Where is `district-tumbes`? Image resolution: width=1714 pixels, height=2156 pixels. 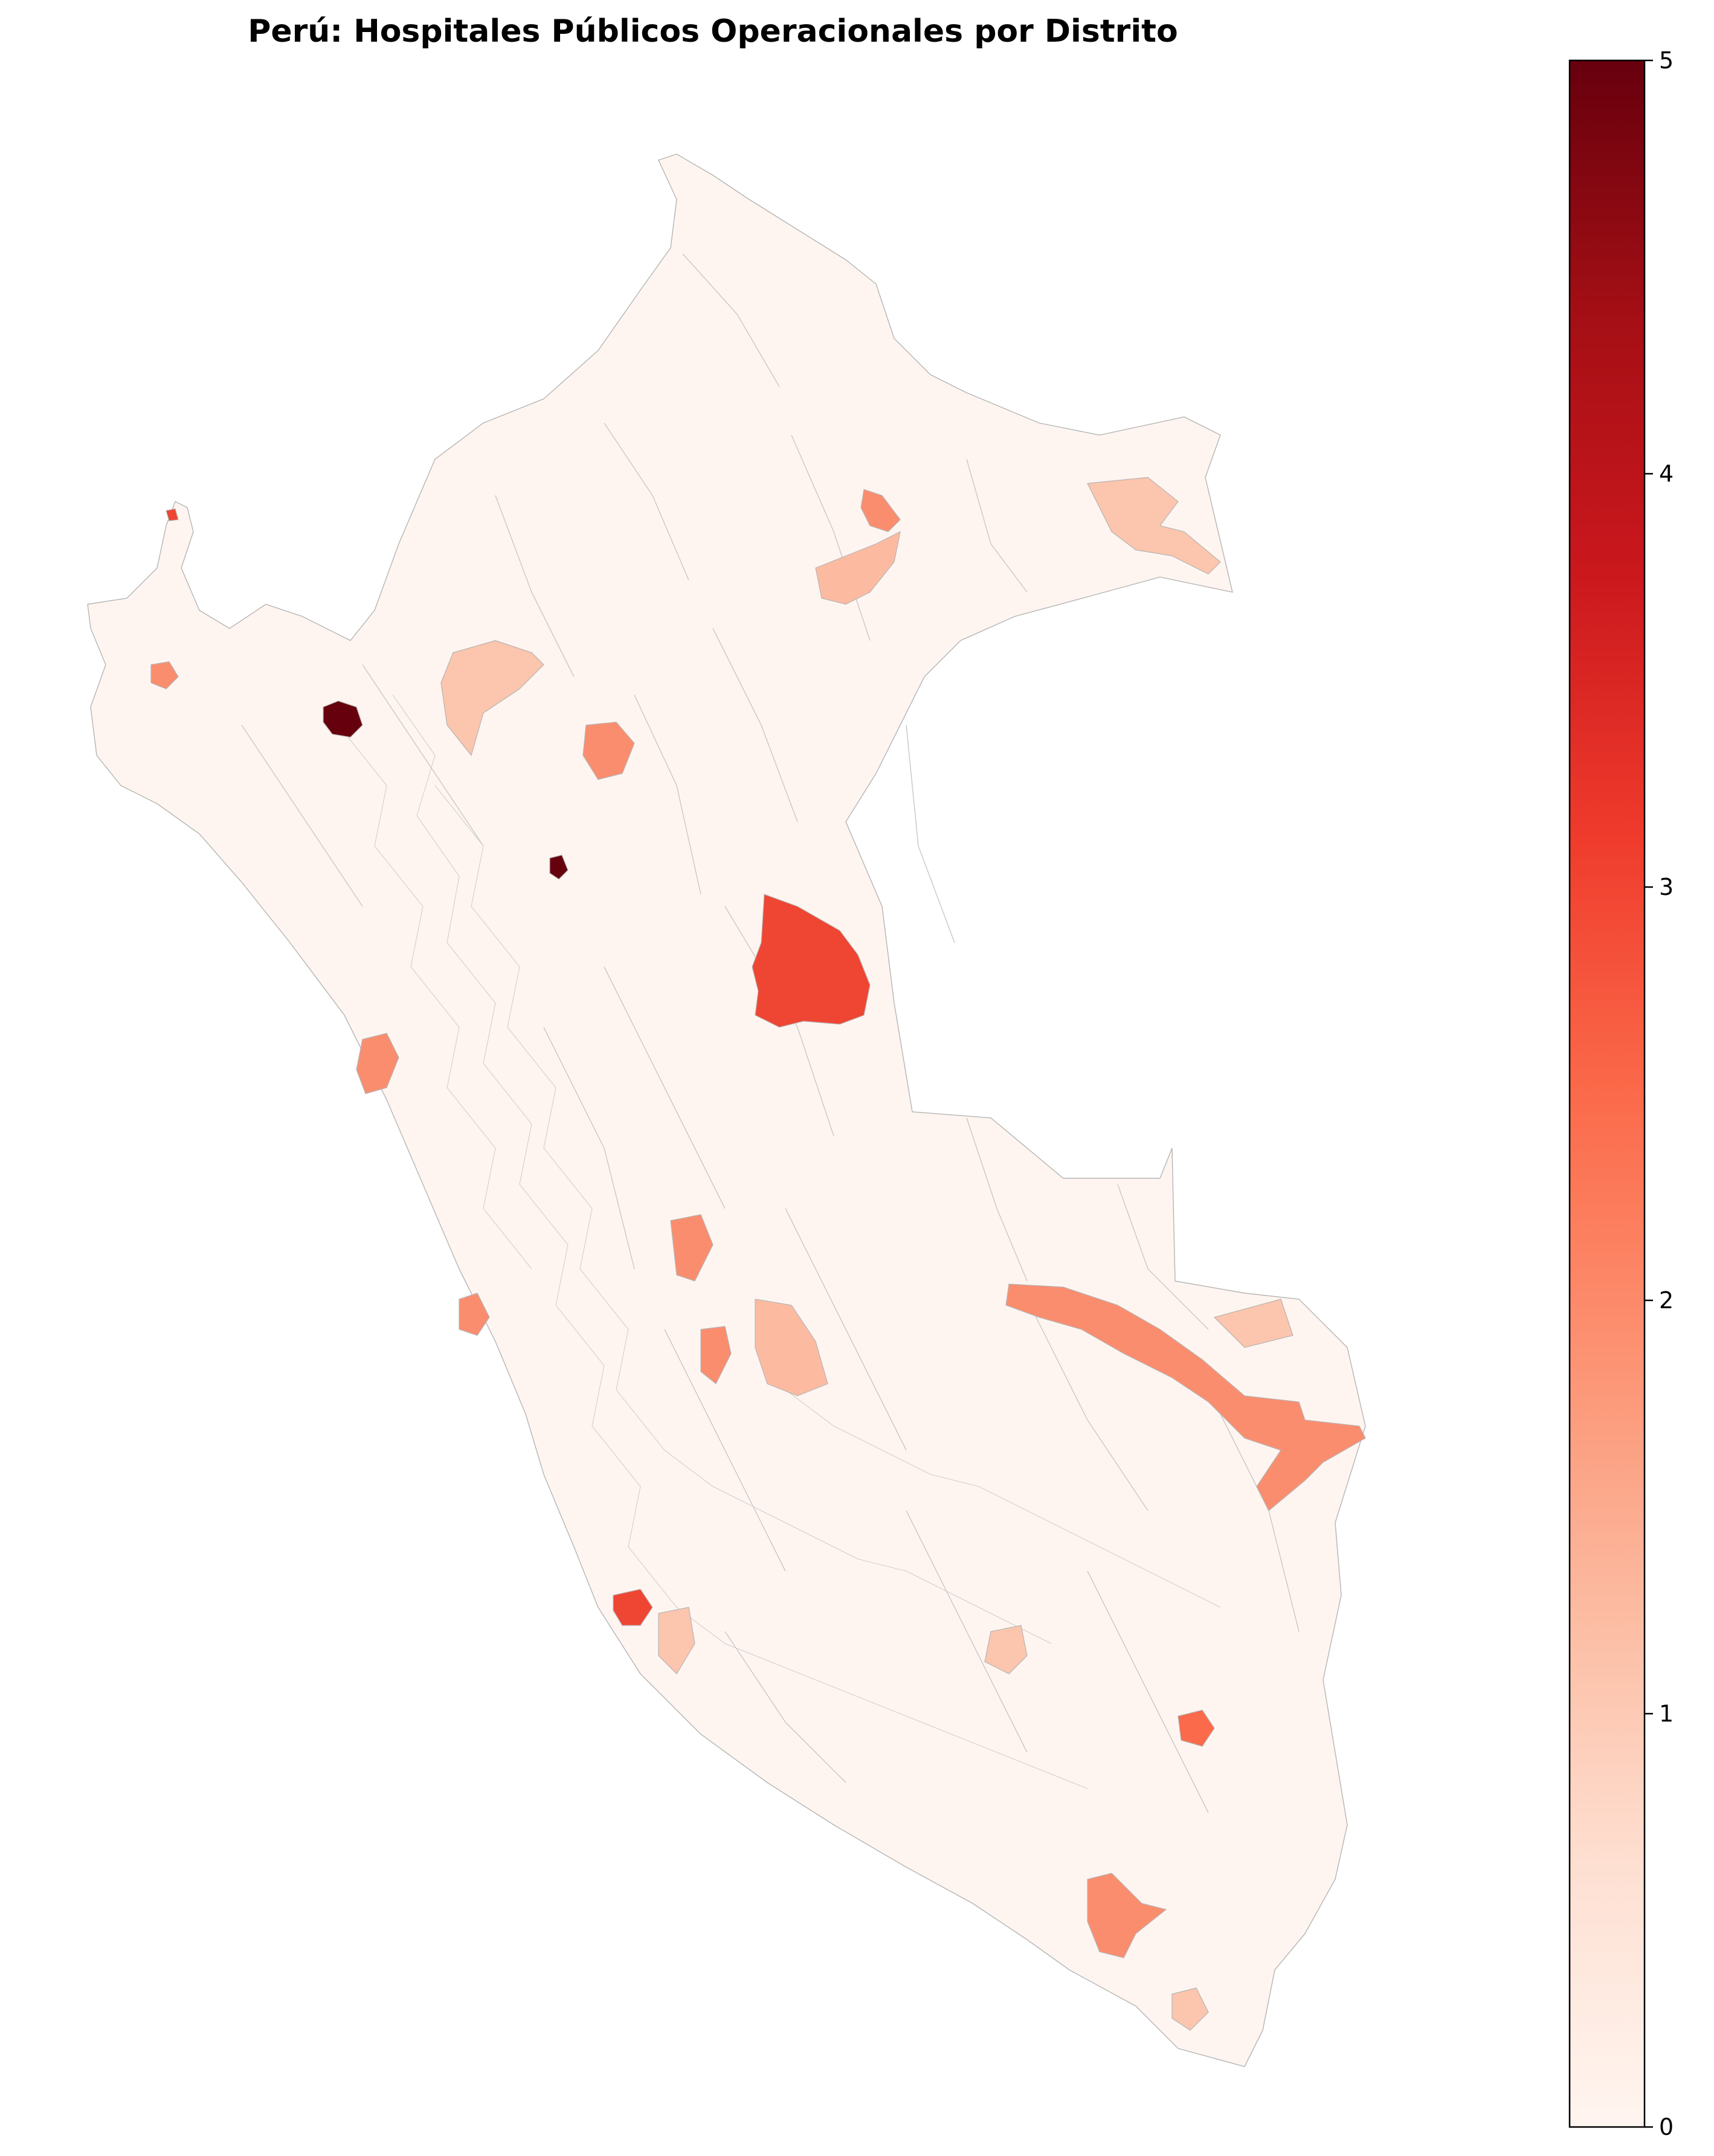 district-tumbes is located at coordinates (172, 514).